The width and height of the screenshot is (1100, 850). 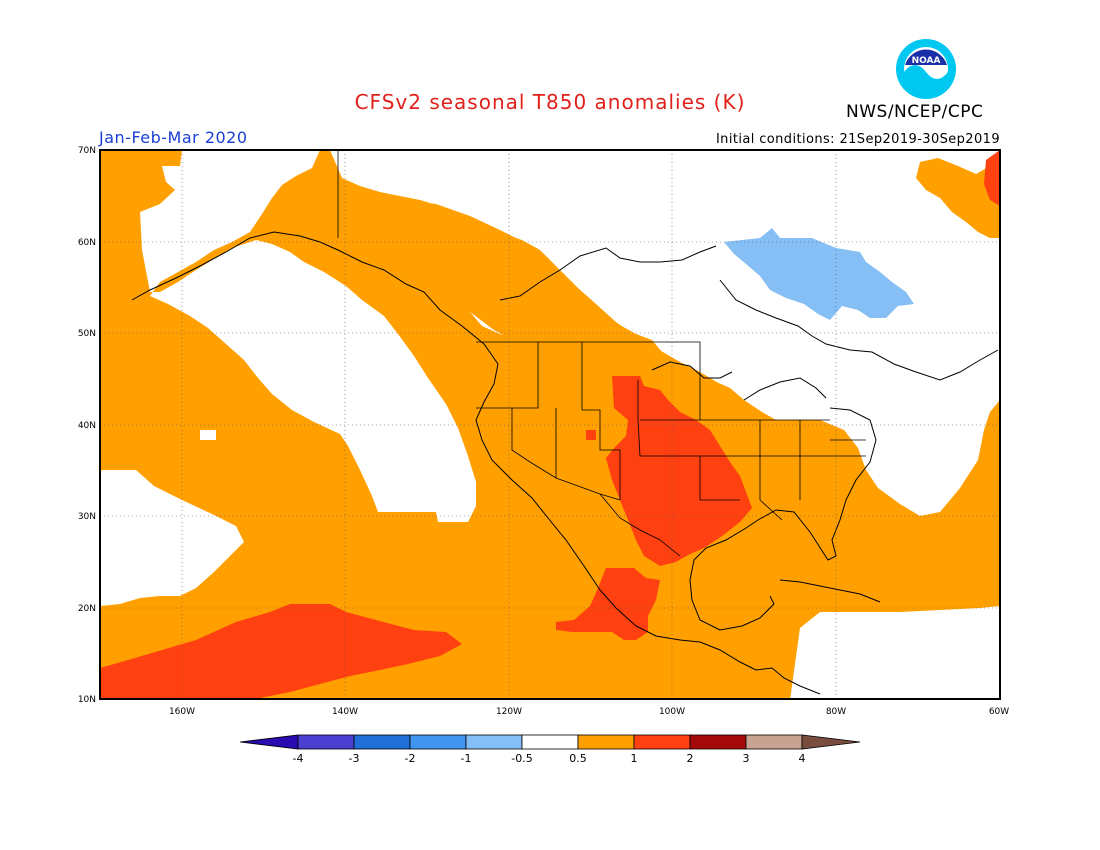 What do you see at coordinates (802, 758) in the screenshot?
I see `colorbar-label: 4` at bounding box center [802, 758].